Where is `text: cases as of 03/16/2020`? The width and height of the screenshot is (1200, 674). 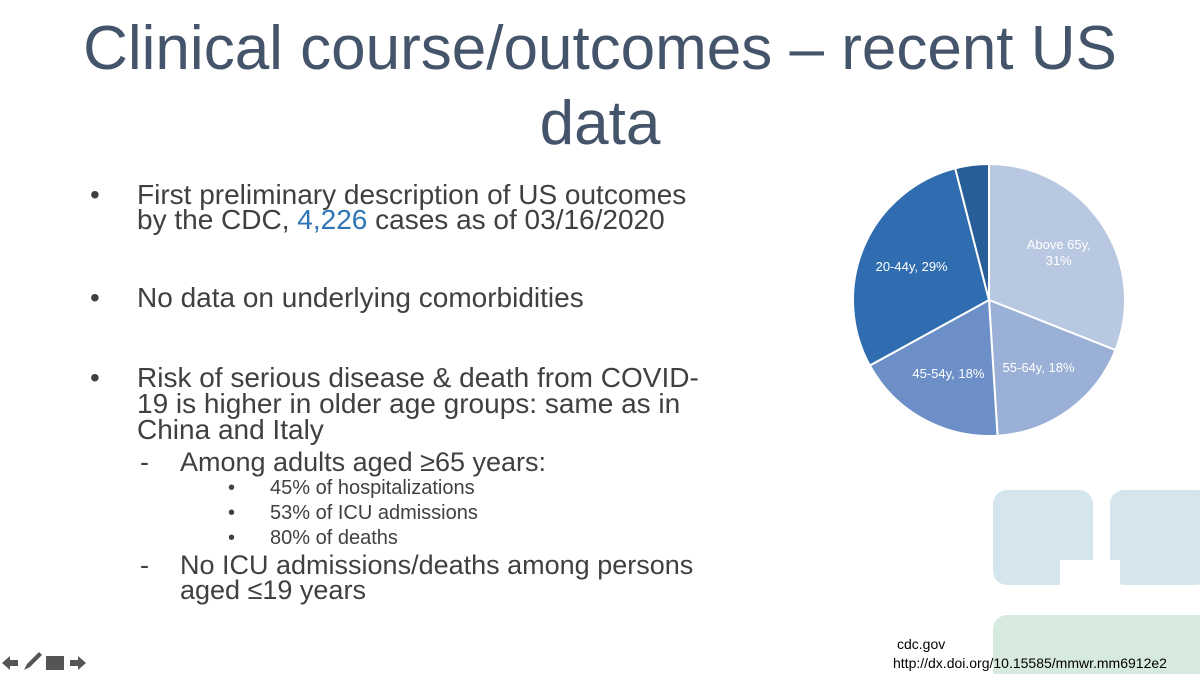 text: cases as of 03/16/2020 is located at coordinates (516, 219).